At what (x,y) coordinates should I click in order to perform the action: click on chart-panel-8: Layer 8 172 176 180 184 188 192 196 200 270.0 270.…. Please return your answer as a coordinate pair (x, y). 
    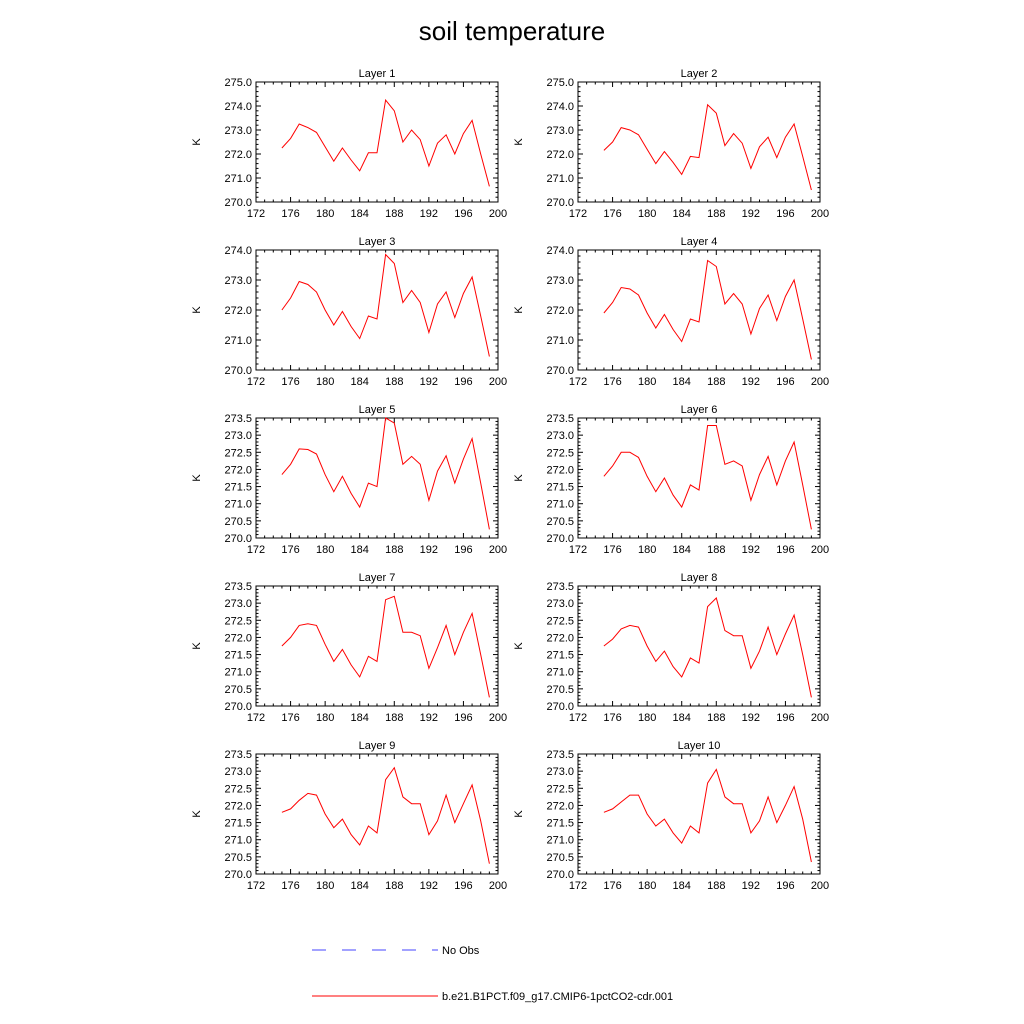
    Looking at the image, I should click on (671, 648).